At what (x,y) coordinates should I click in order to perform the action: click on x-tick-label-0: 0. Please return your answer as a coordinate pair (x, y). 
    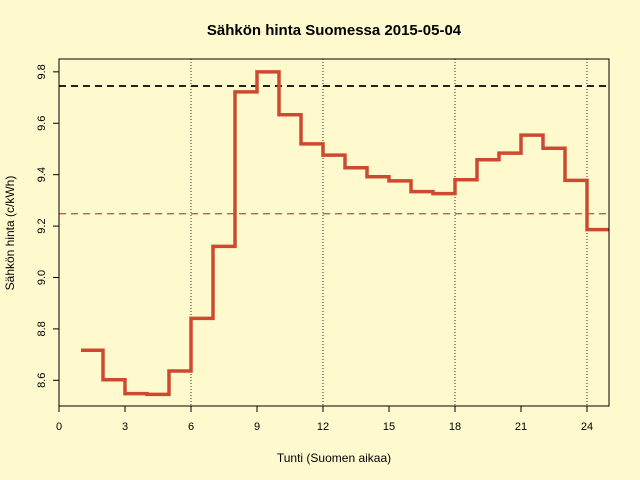
    Looking at the image, I should click on (59, 427).